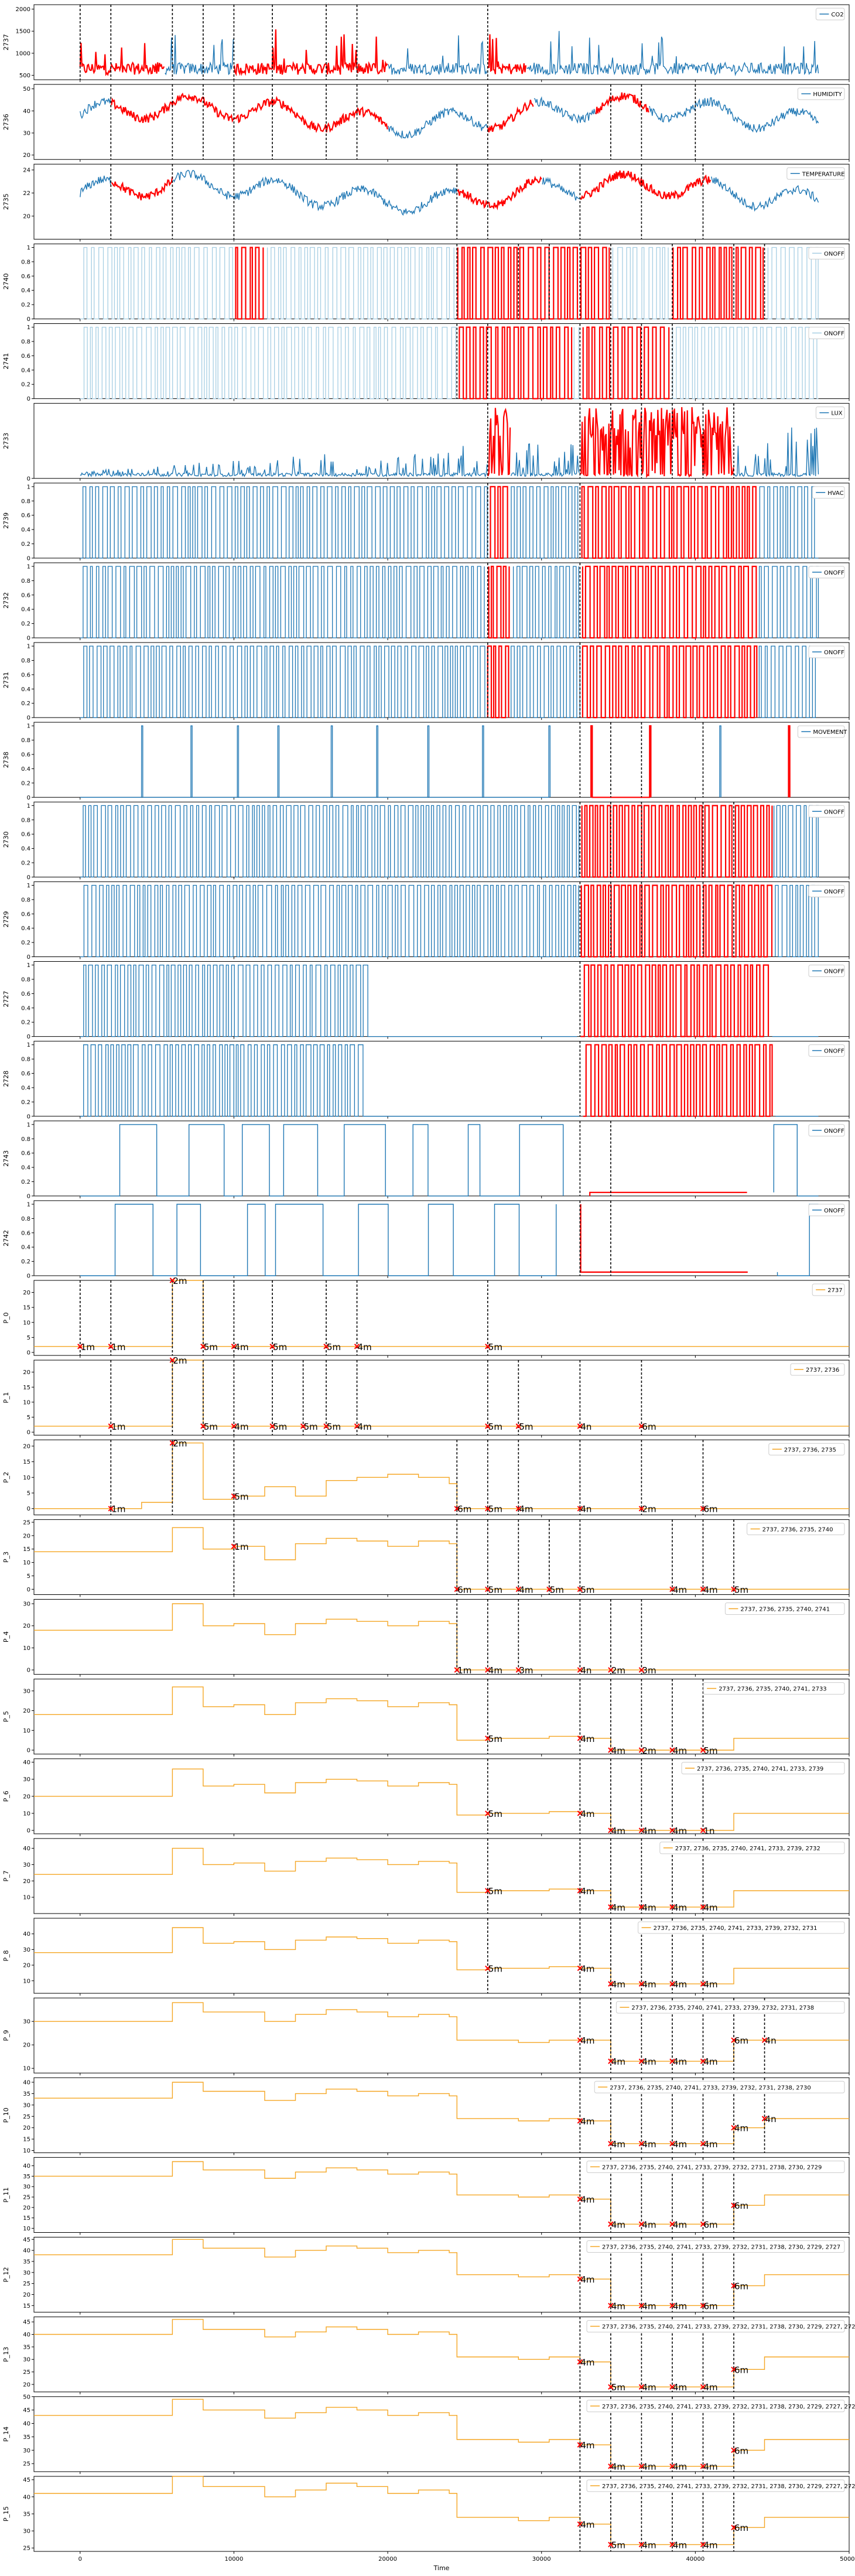 This screenshot has height=2576, width=855. Describe the element at coordinates (426, 761) in the screenshot. I see `subplot: 0 0.2 0.4 0.6 0.8 1 2738 MOVEMENT` at that location.